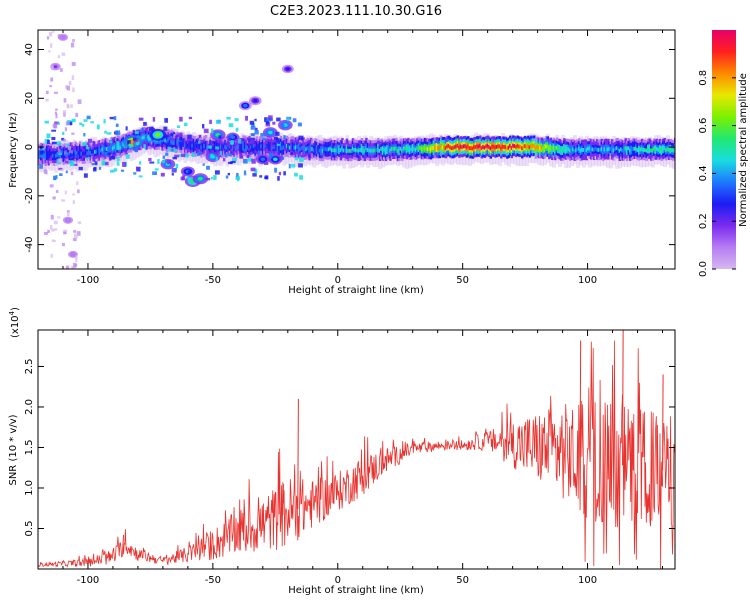 Image resolution: width=750 pixels, height=600 pixels. What do you see at coordinates (29, 196) in the screenshot?
I see `y-tick-label: -20` at bounding box center [29, 196].